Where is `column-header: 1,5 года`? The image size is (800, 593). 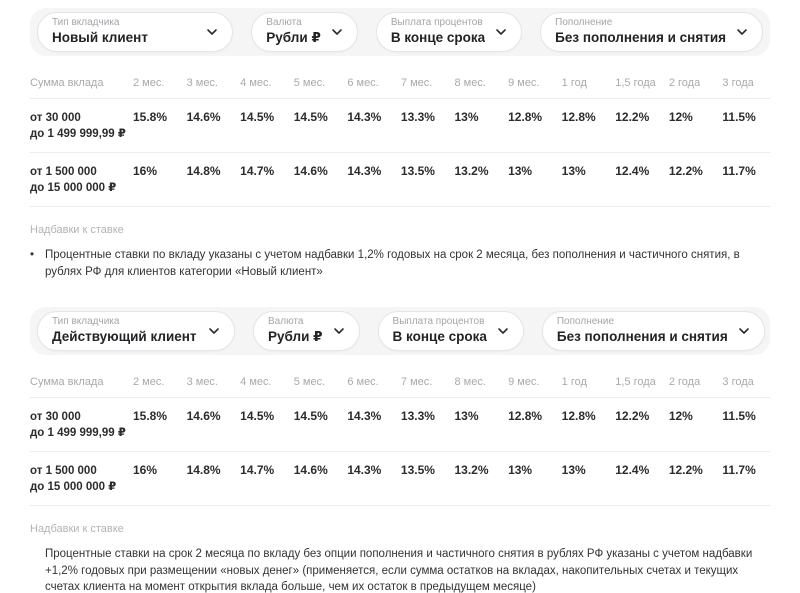 column-header: 1,5 года is located at coordinates (635, 83).